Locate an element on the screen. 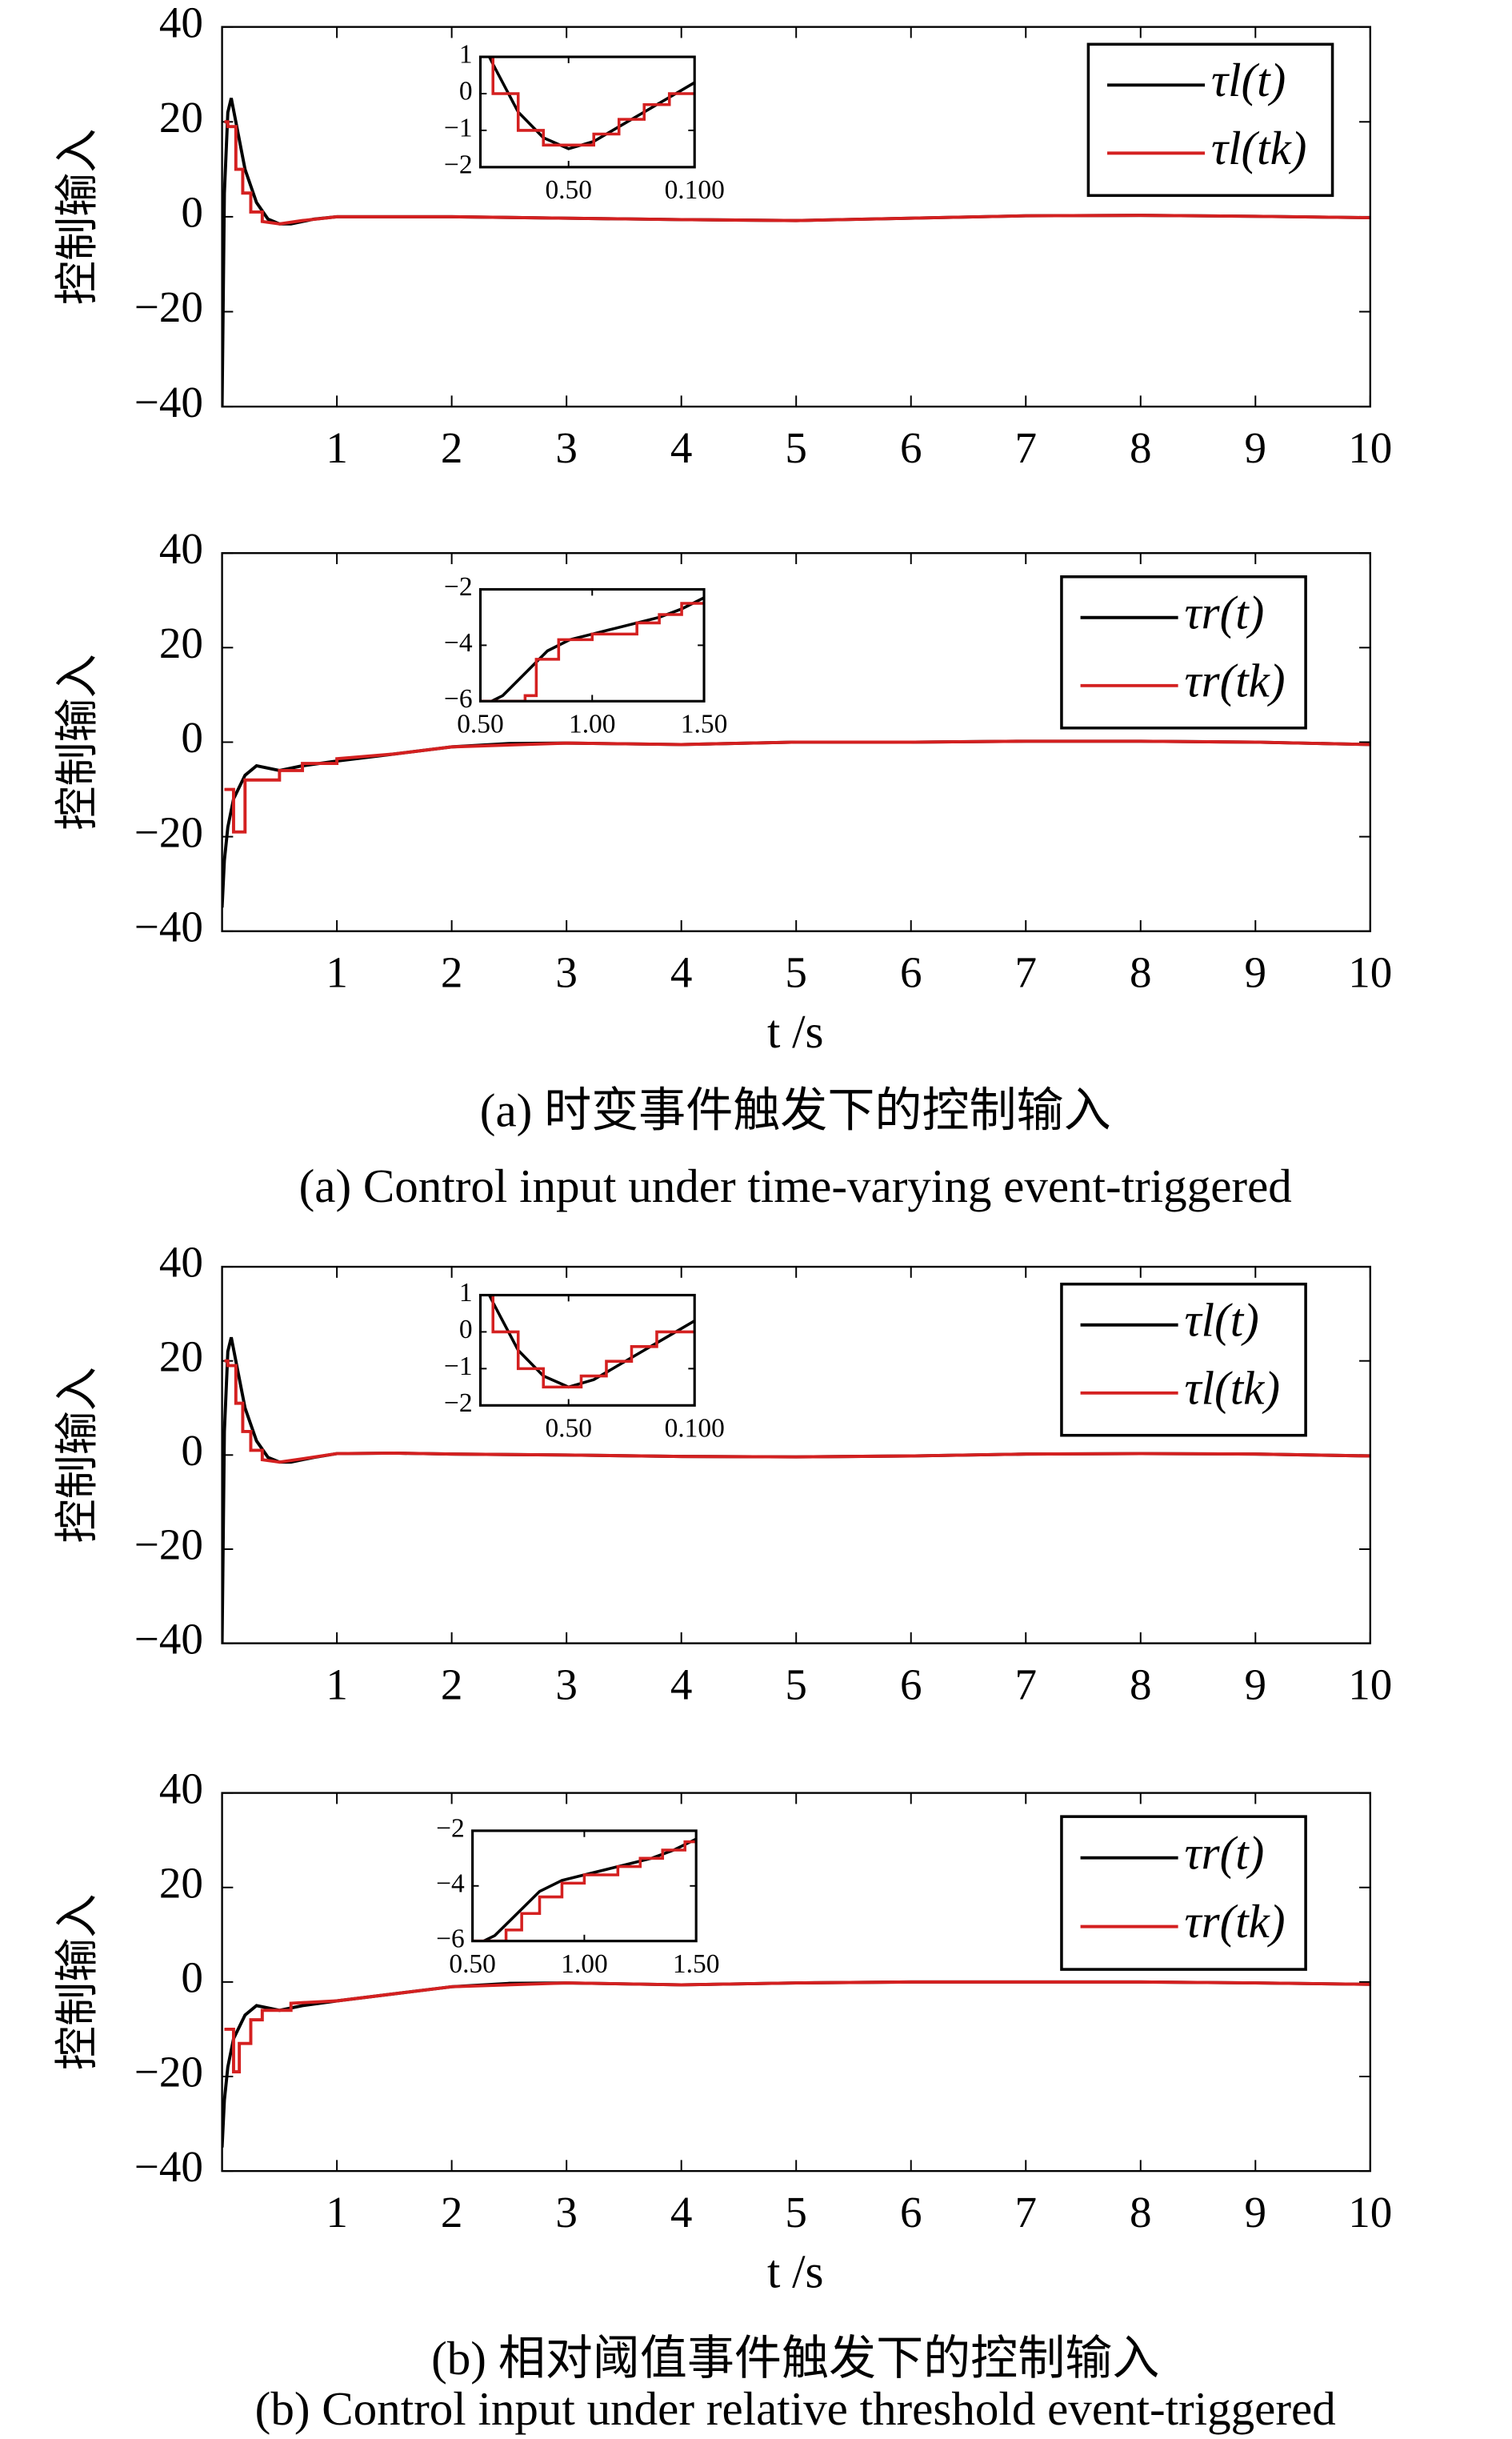 The height and width of the screenshot is (2439, 1512). caption: (b) 相对阈值事件触发下的控制输入 is located at coordinates (795, 2358).